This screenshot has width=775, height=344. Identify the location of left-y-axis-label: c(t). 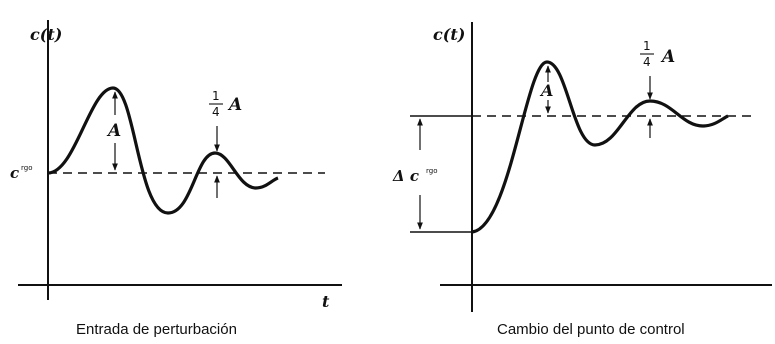
(46, 34).